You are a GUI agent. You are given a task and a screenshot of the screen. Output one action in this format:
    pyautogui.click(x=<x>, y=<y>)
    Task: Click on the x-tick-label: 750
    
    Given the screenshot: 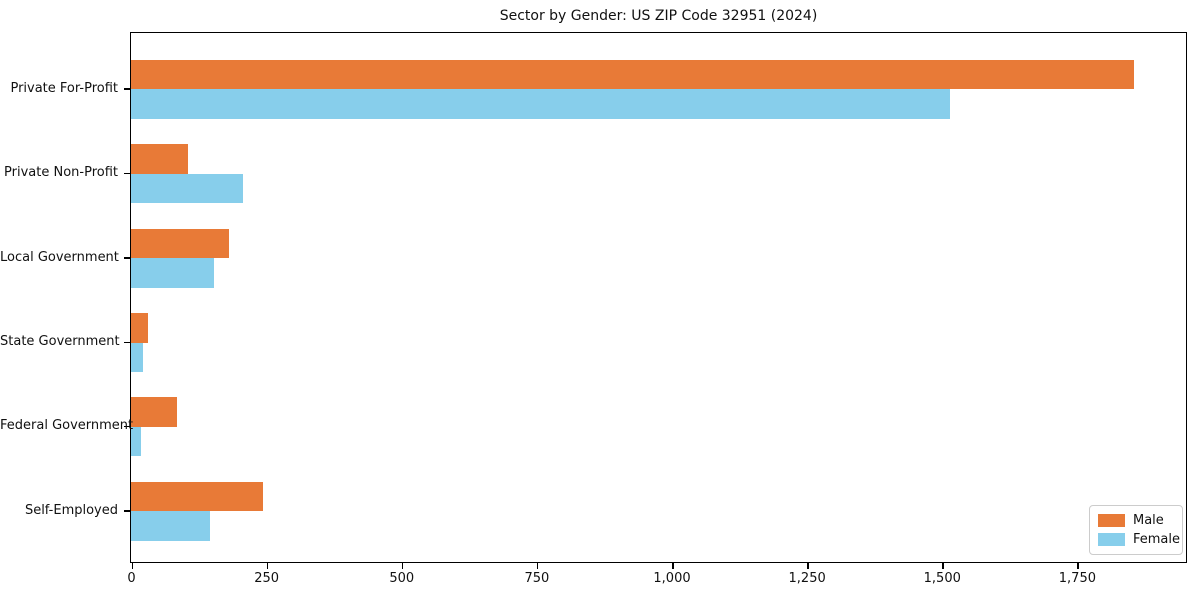 What is the action you would take?
    pyautogui.click(x=537, y=578)
    